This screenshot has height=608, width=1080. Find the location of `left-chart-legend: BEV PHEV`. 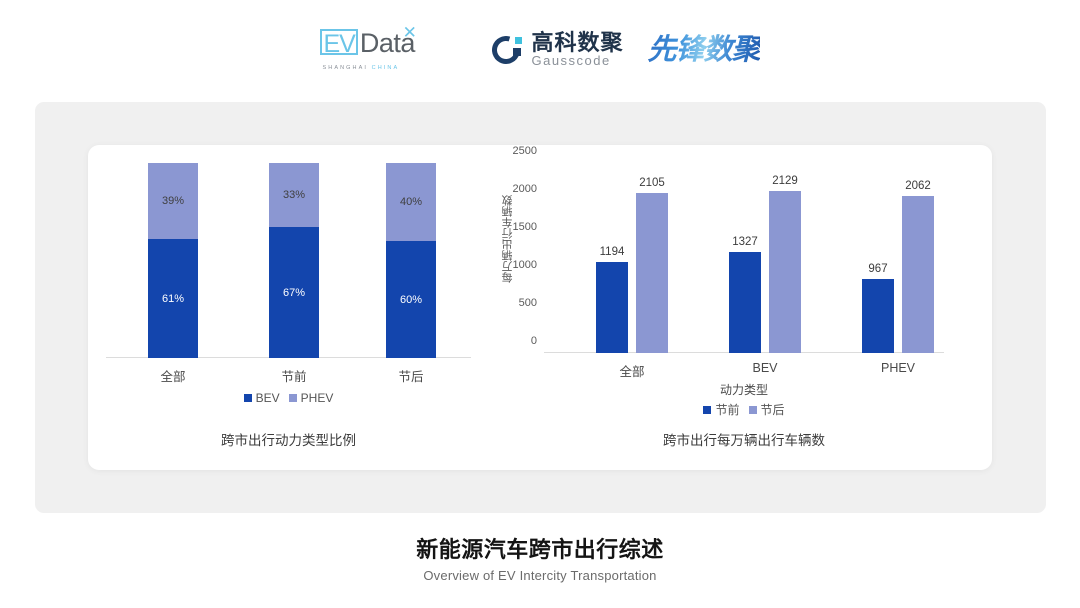

left-chart-legend: BEV PHEV is located at coordinates (288, 398).